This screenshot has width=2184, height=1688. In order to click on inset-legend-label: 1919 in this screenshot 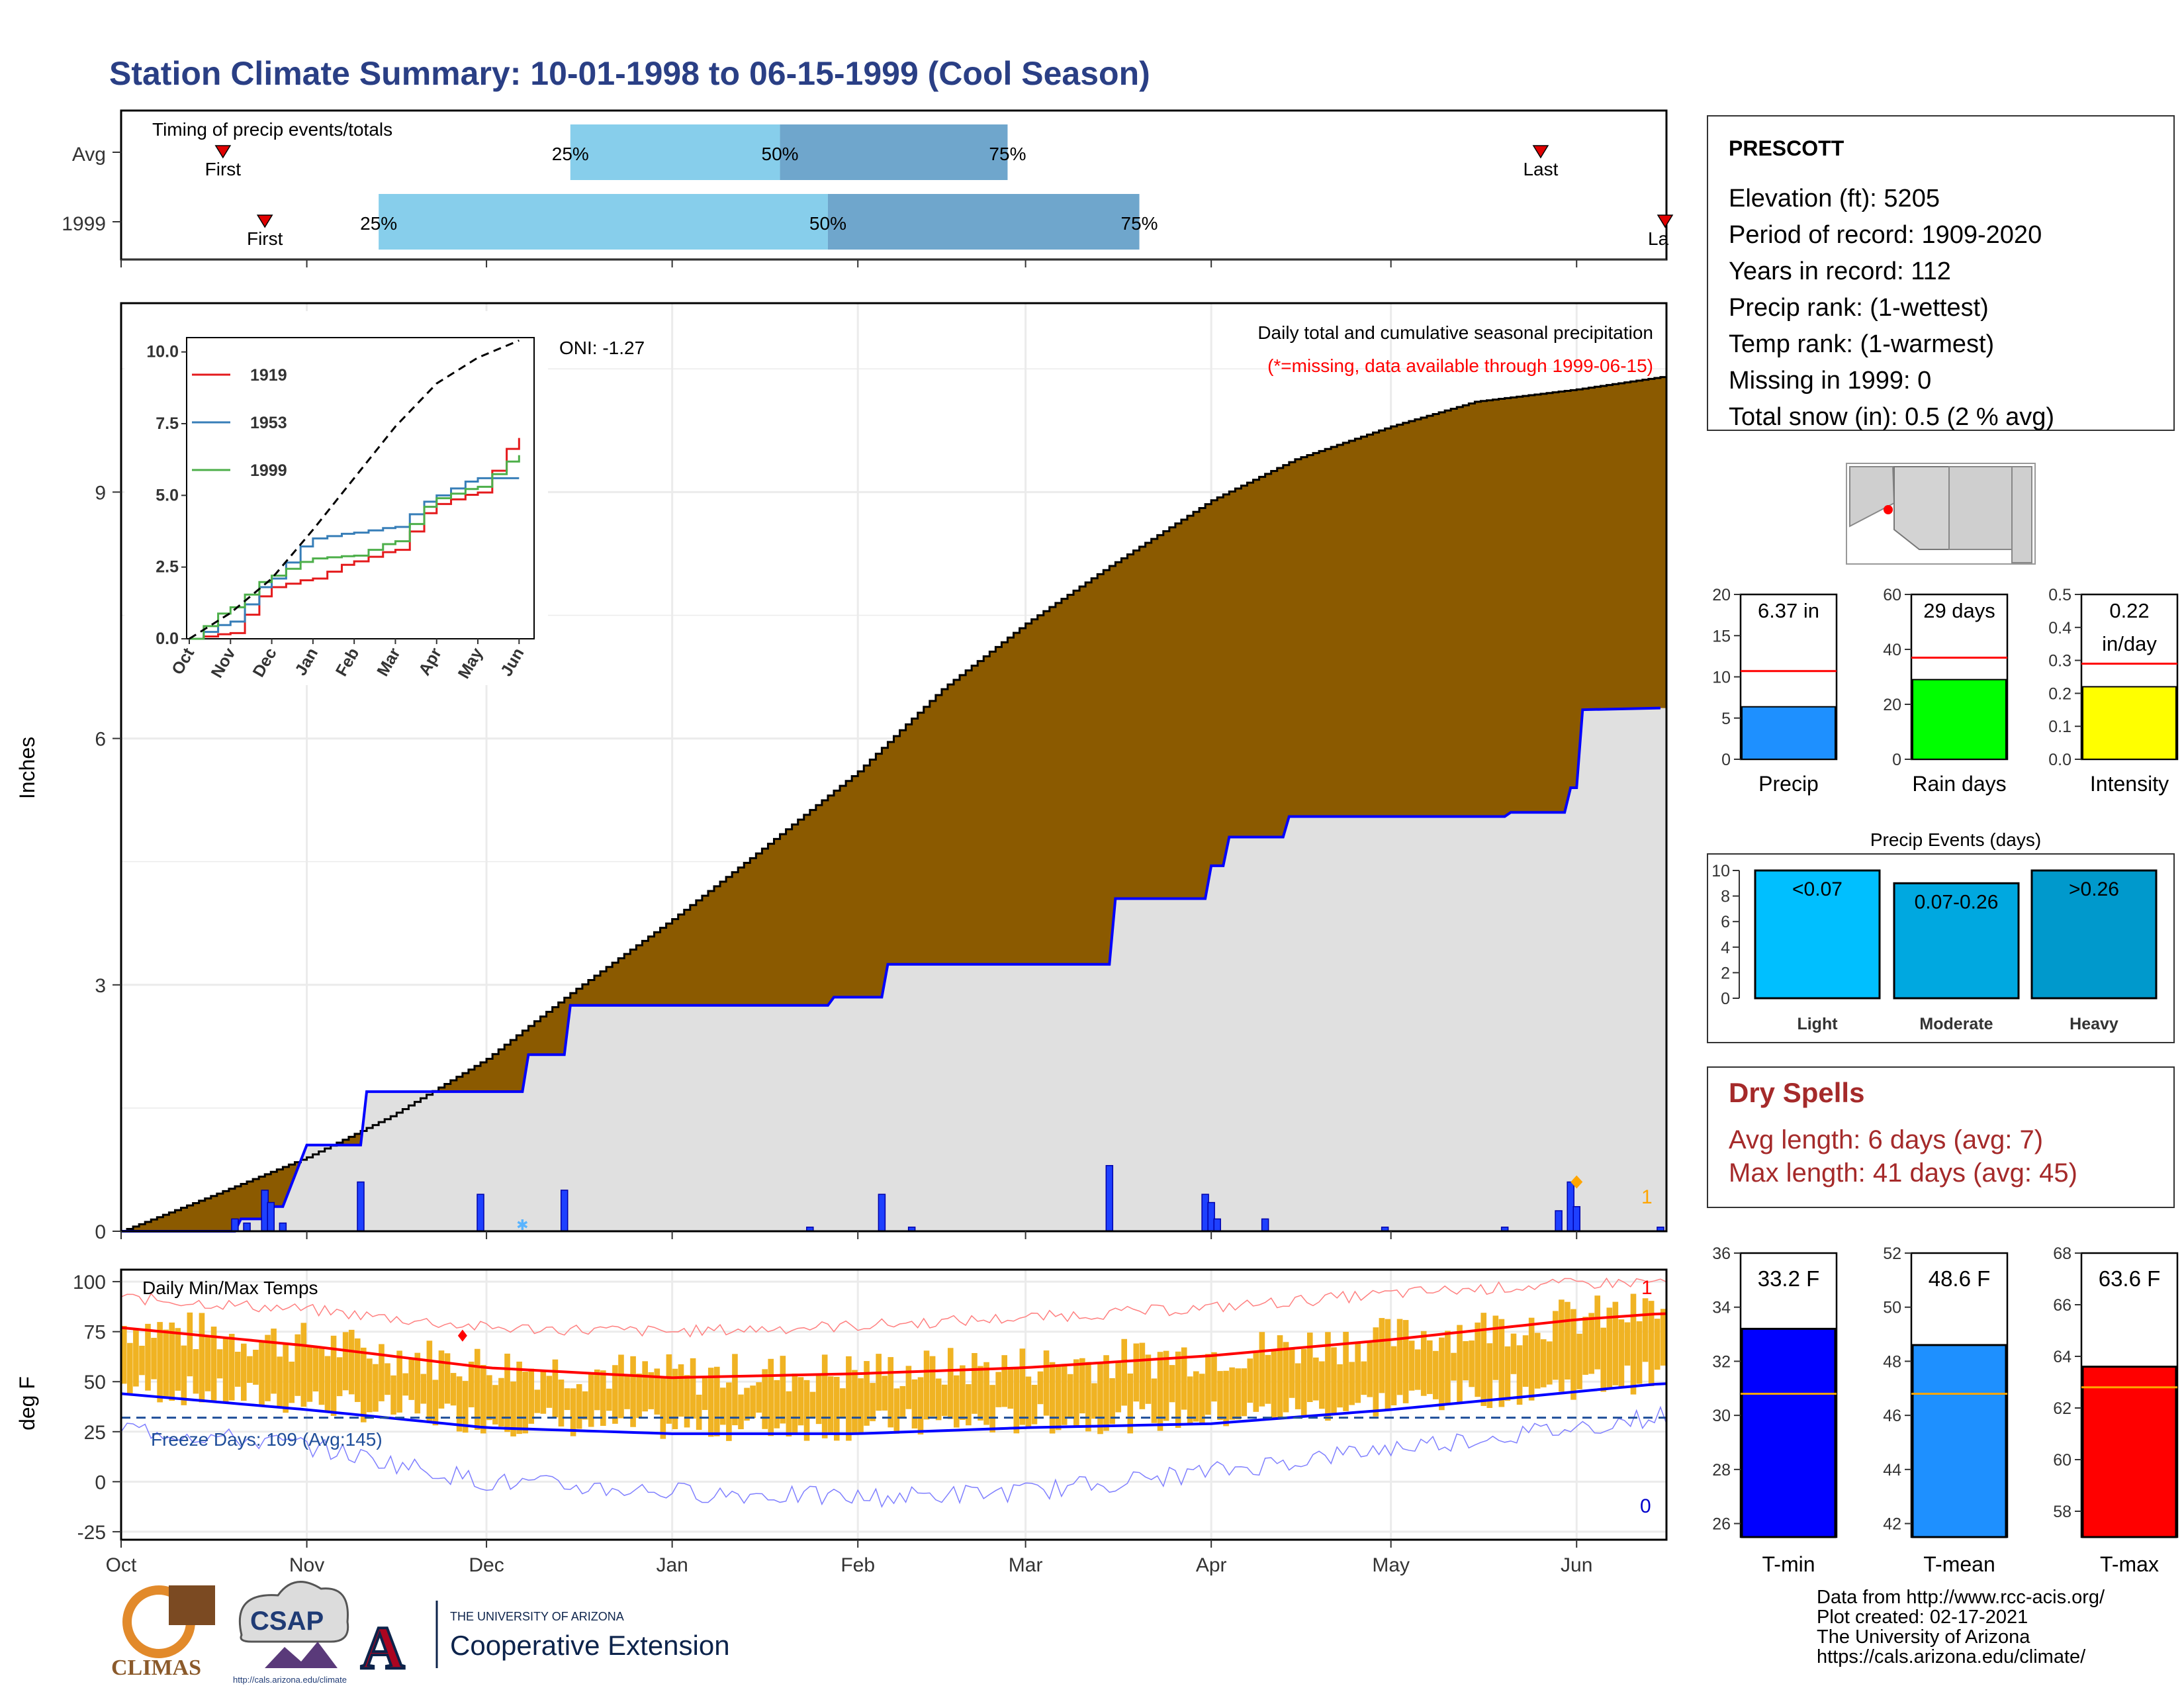, I will do `click(268, 375)`.